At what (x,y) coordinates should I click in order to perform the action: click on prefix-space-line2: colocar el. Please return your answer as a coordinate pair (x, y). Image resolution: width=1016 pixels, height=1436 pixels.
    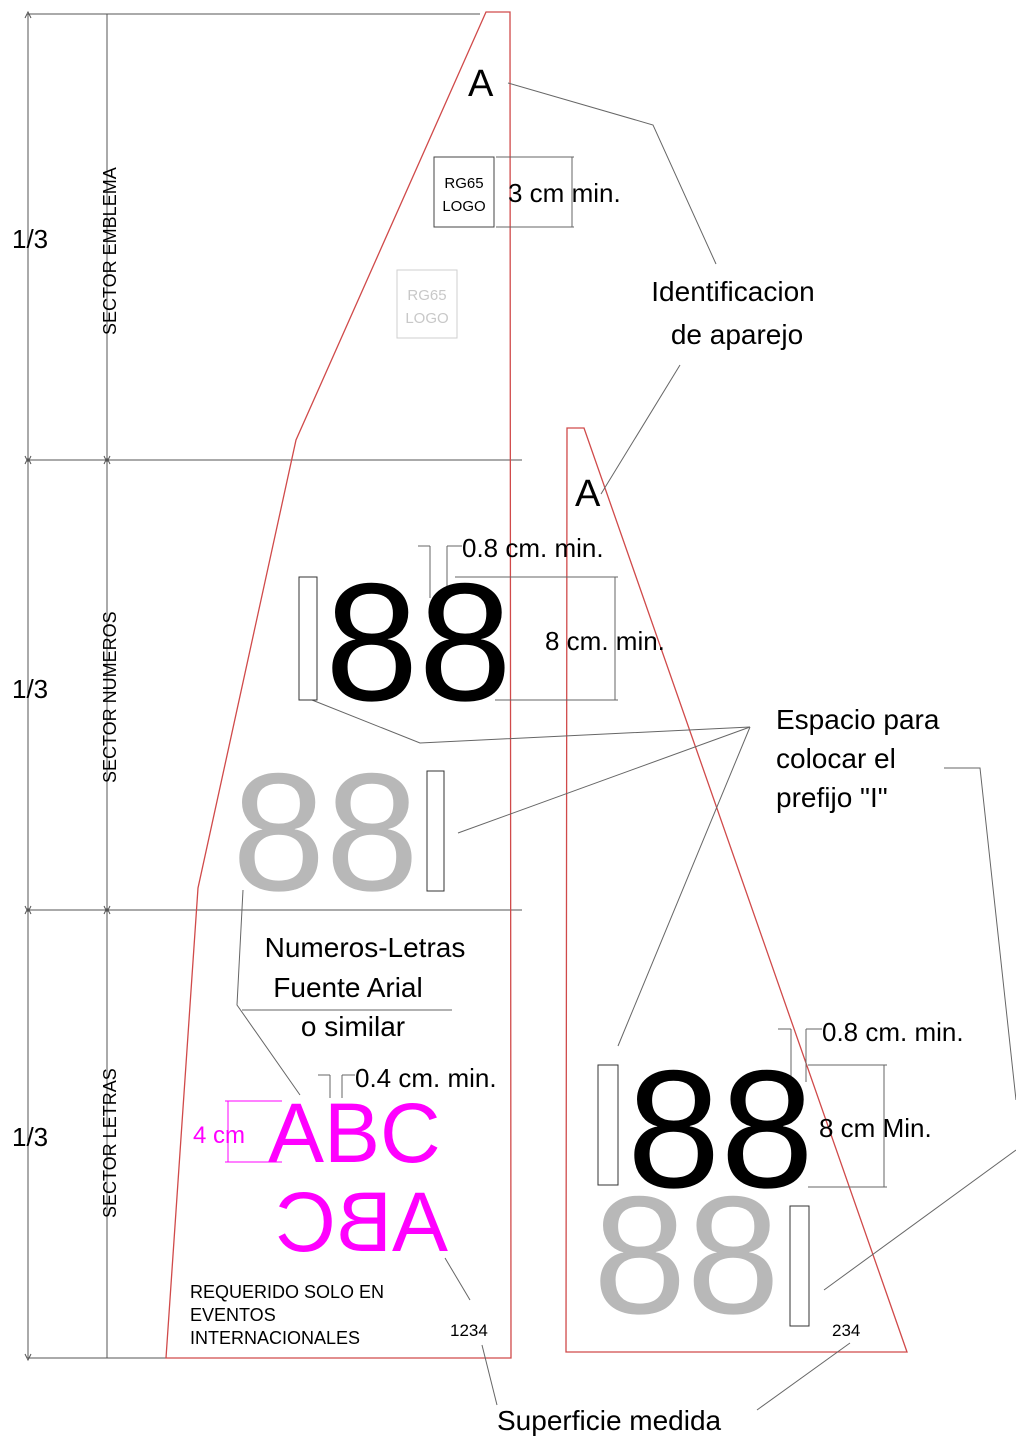
    Looking at the image, I should click on (836, 758).